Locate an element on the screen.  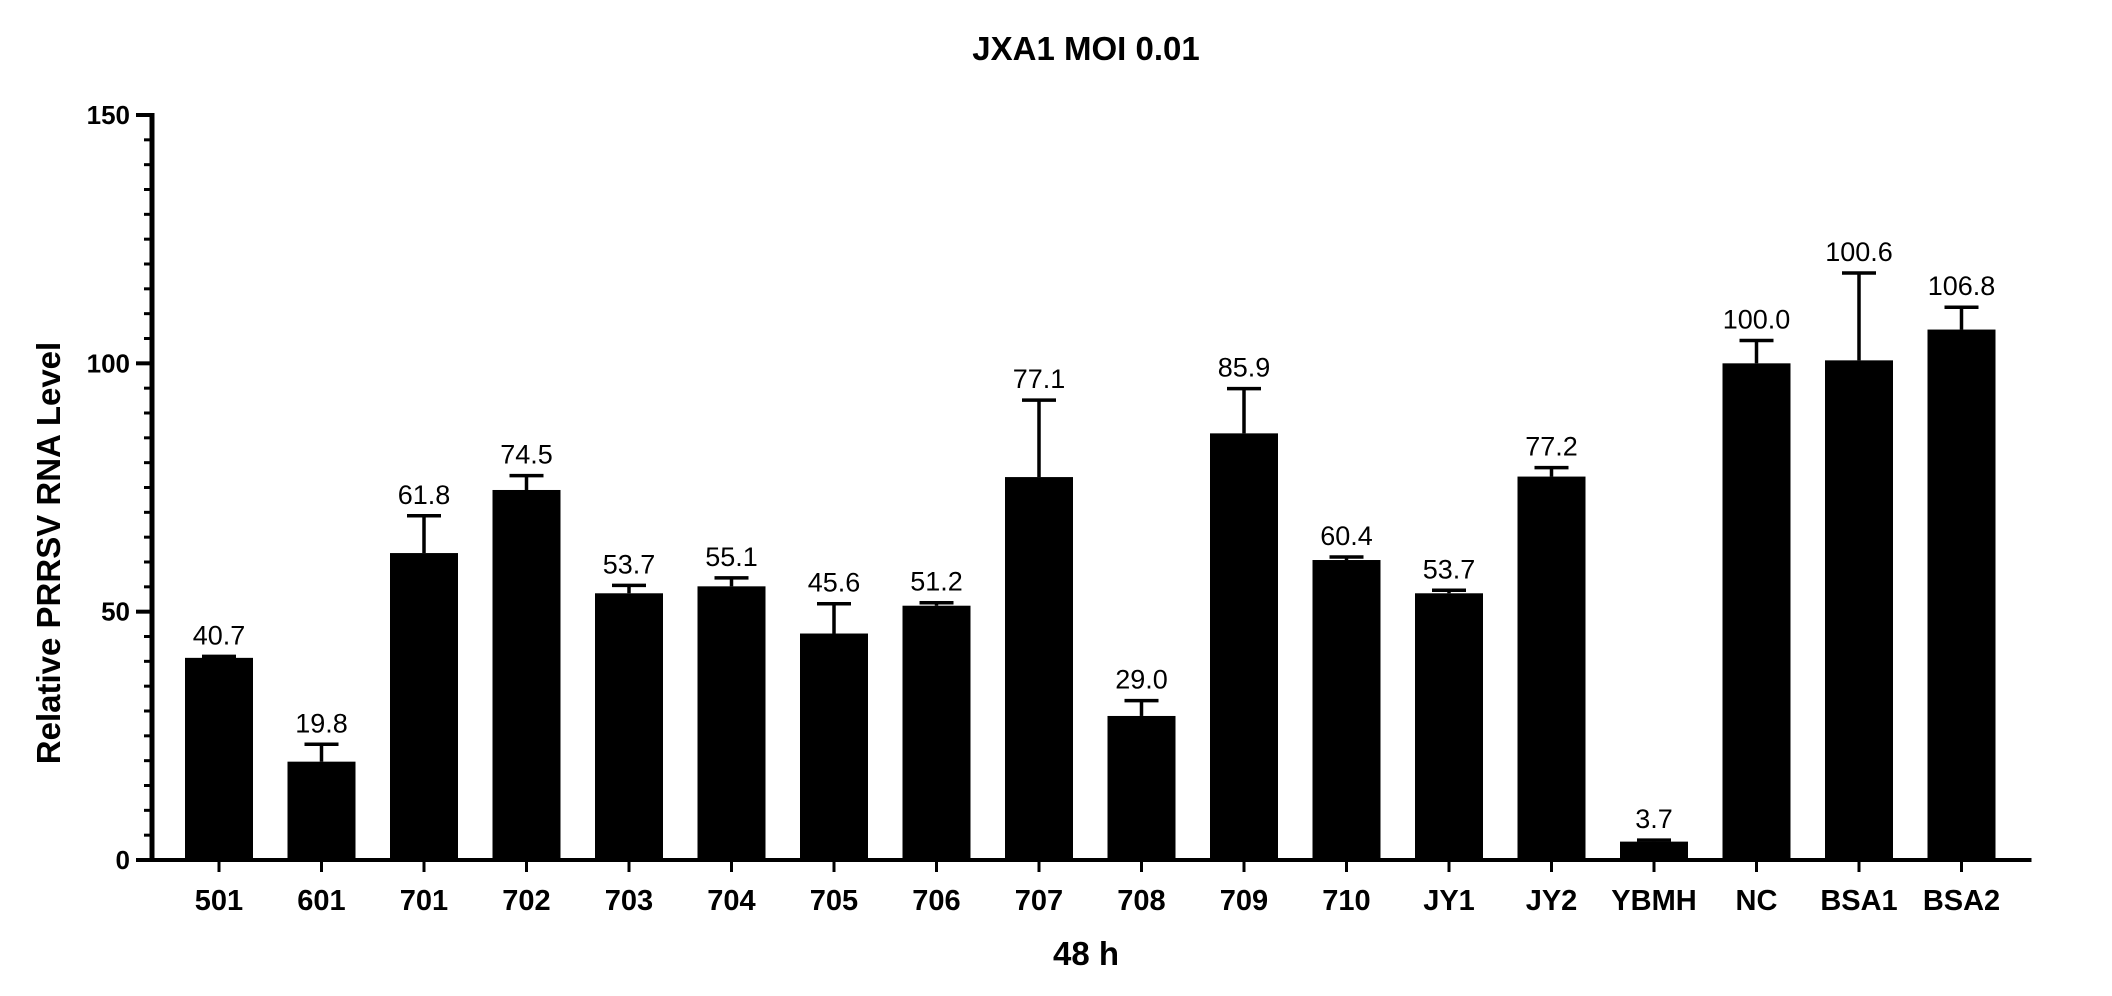
y-tick-label: 150 is located at coordinates (108, 115).